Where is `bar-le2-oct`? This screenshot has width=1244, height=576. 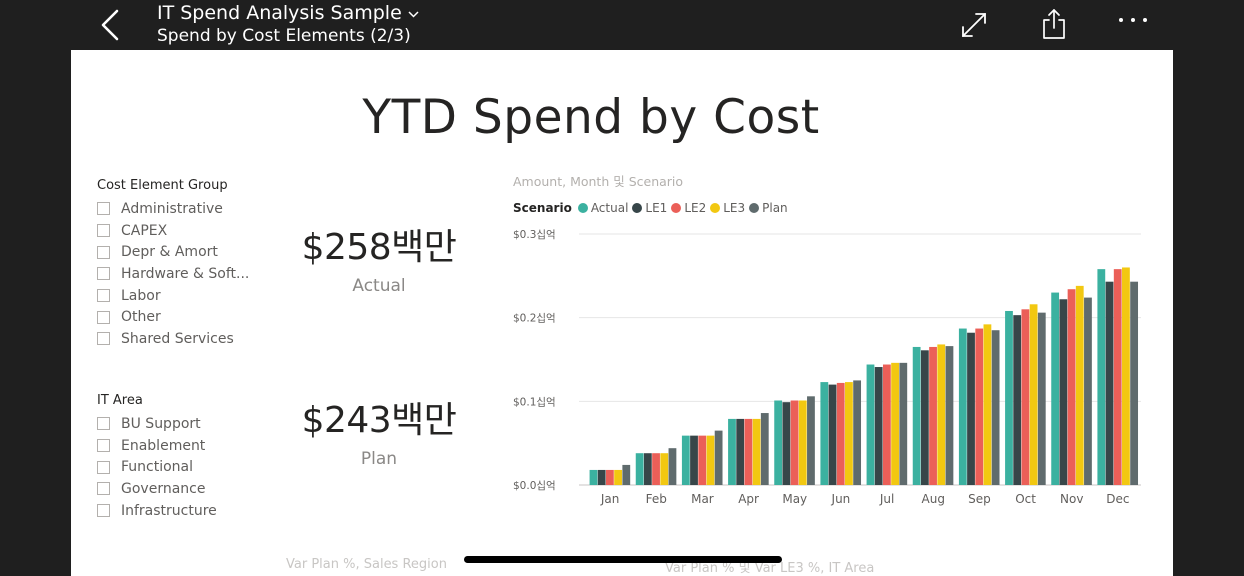 bar-le2-oct is located at coordinates (1025, 397).